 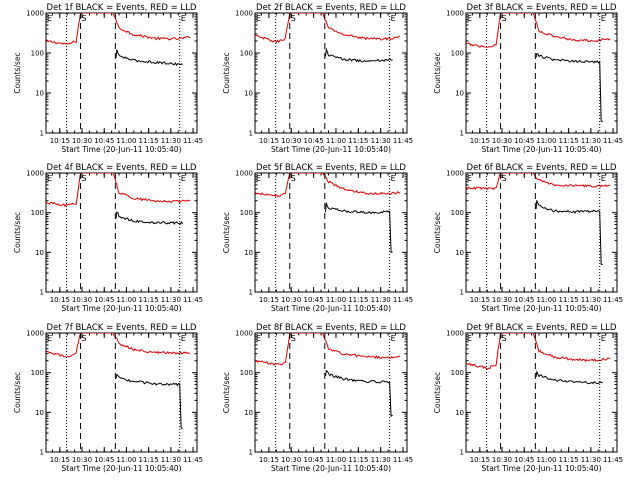 What do you see at coordinates (331, 168) in the screenshot?
I see `chart-title: Det 5f BLACK = Events, RED = LLD` at bounding box center [331, 168].